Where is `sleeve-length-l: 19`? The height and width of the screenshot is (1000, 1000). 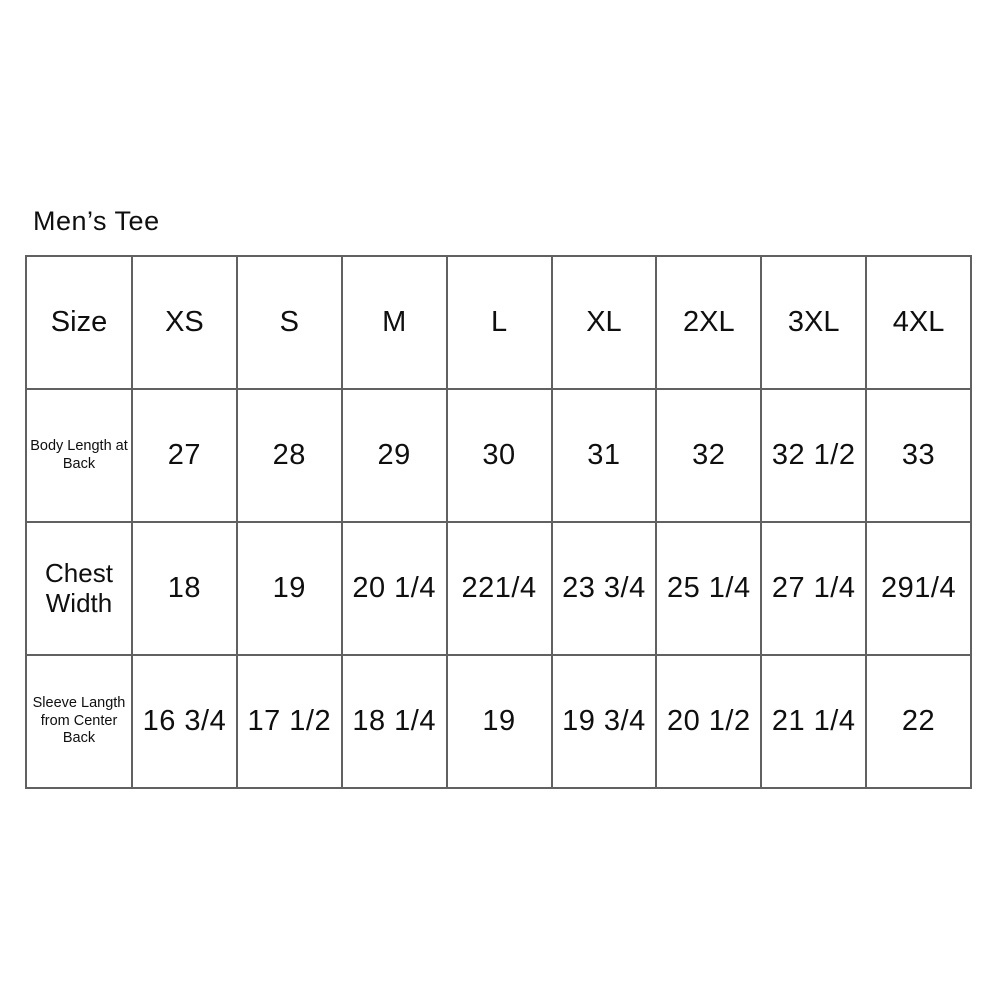
sleeve-length-l: 19 is located at coordinates (499, 721).